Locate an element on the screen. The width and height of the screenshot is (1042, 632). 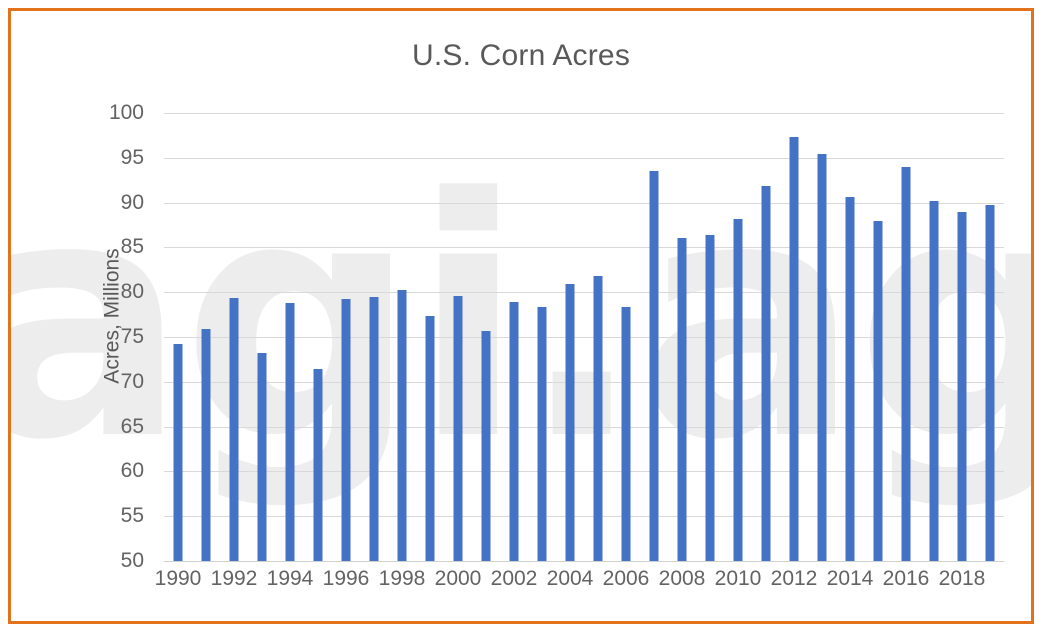
y-axis-tick-label: 65 is located at coordinates (132, 426).